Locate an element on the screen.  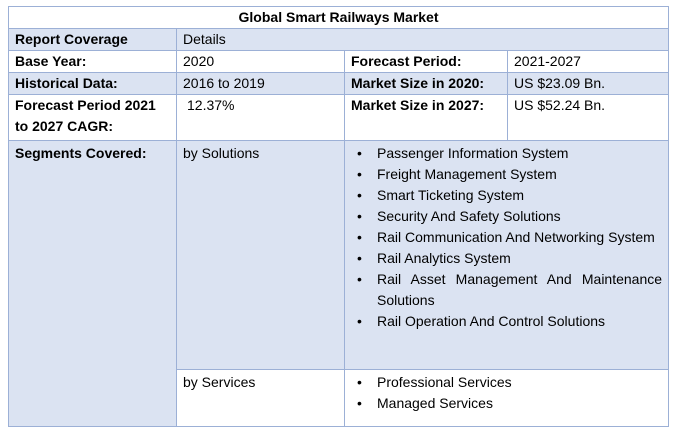
historical-data-value: 2016 to 2019 is located at coordinates (260, 83).